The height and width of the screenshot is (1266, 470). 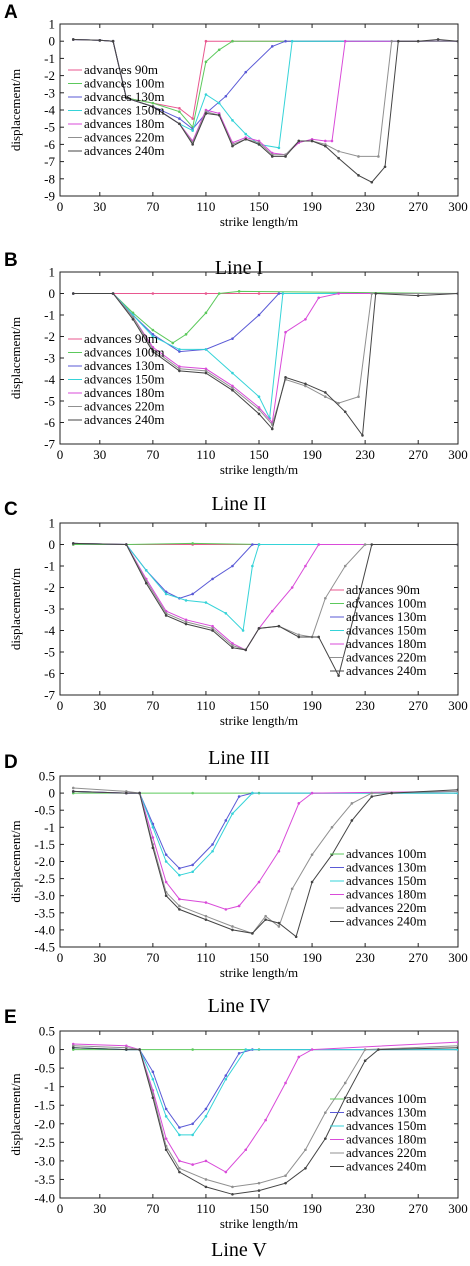 What do you see at coordinates (49, 630) in the screenshot?
I see `y-tick-label: -4` at bounding box center [49, 630].